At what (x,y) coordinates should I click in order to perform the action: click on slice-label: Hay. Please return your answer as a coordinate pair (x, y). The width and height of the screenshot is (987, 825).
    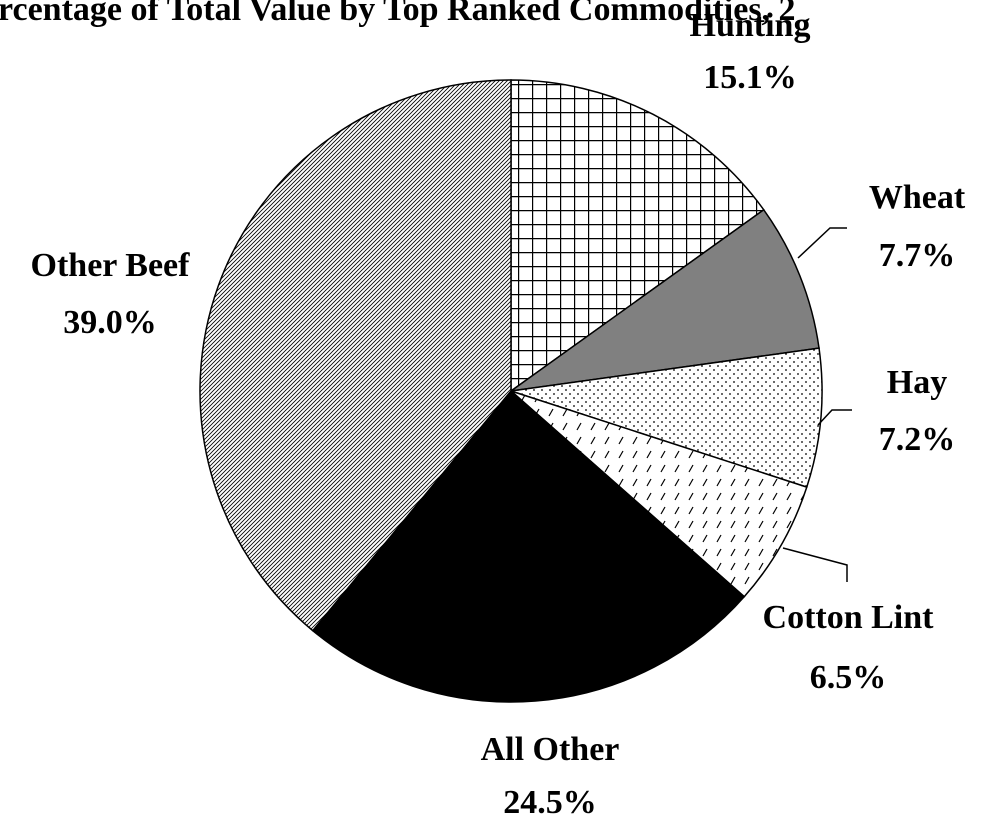
    Looking at the image, I should click on (917, 382).